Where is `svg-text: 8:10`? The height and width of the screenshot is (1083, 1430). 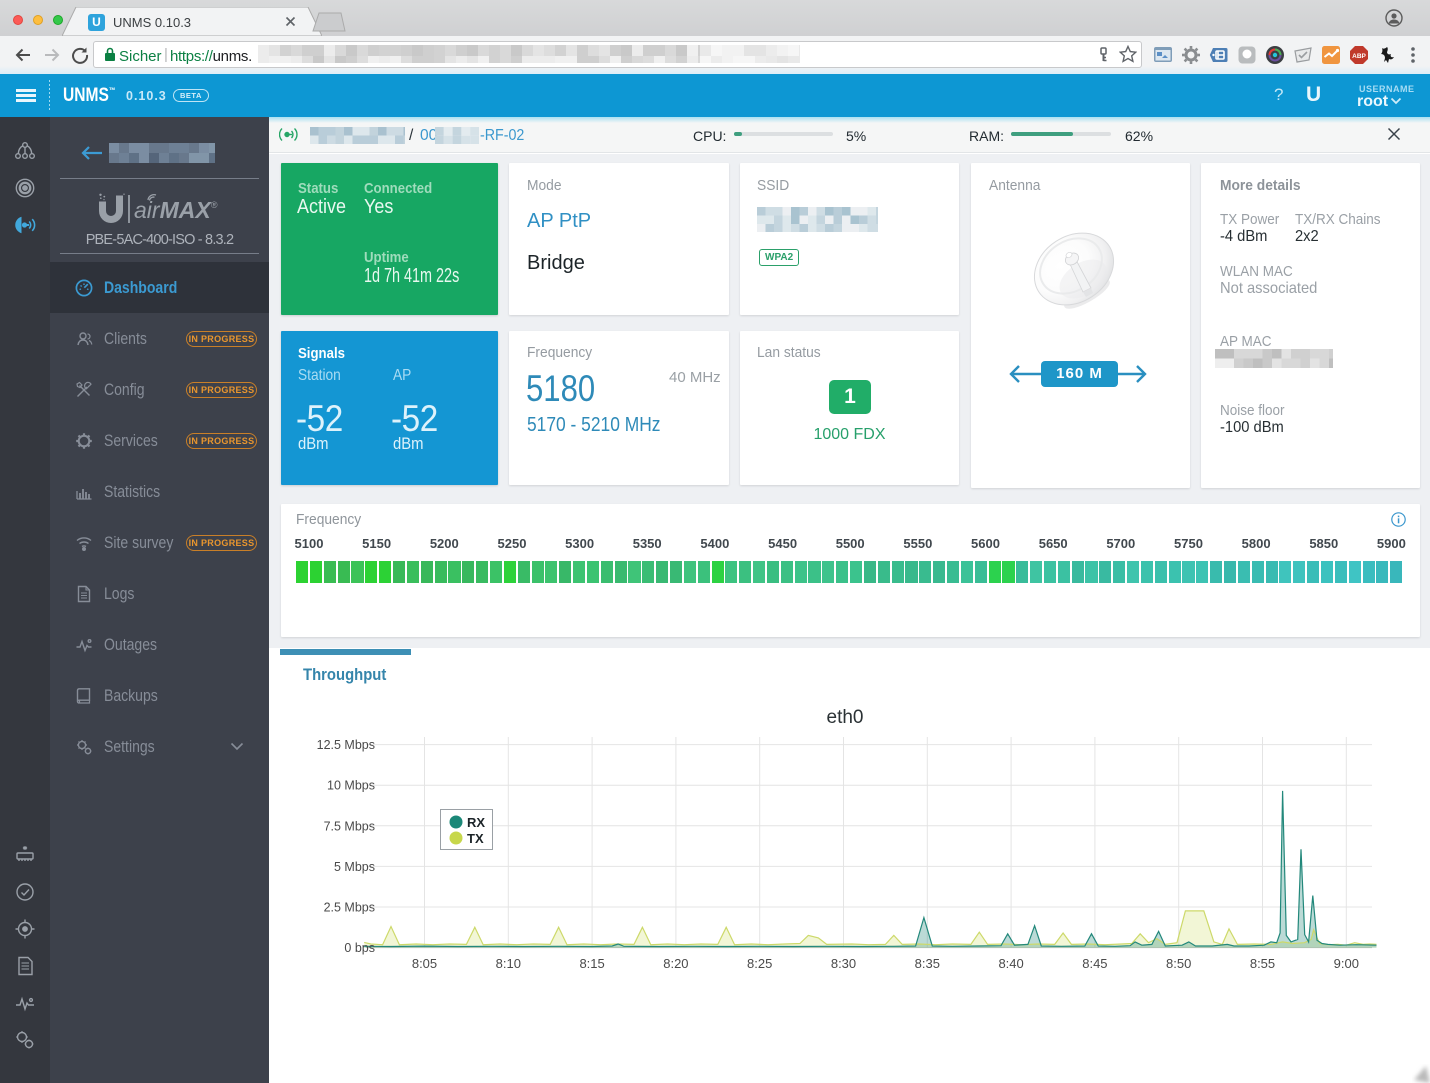 svg-text: 8:10 is located at coordinates (508, 963).